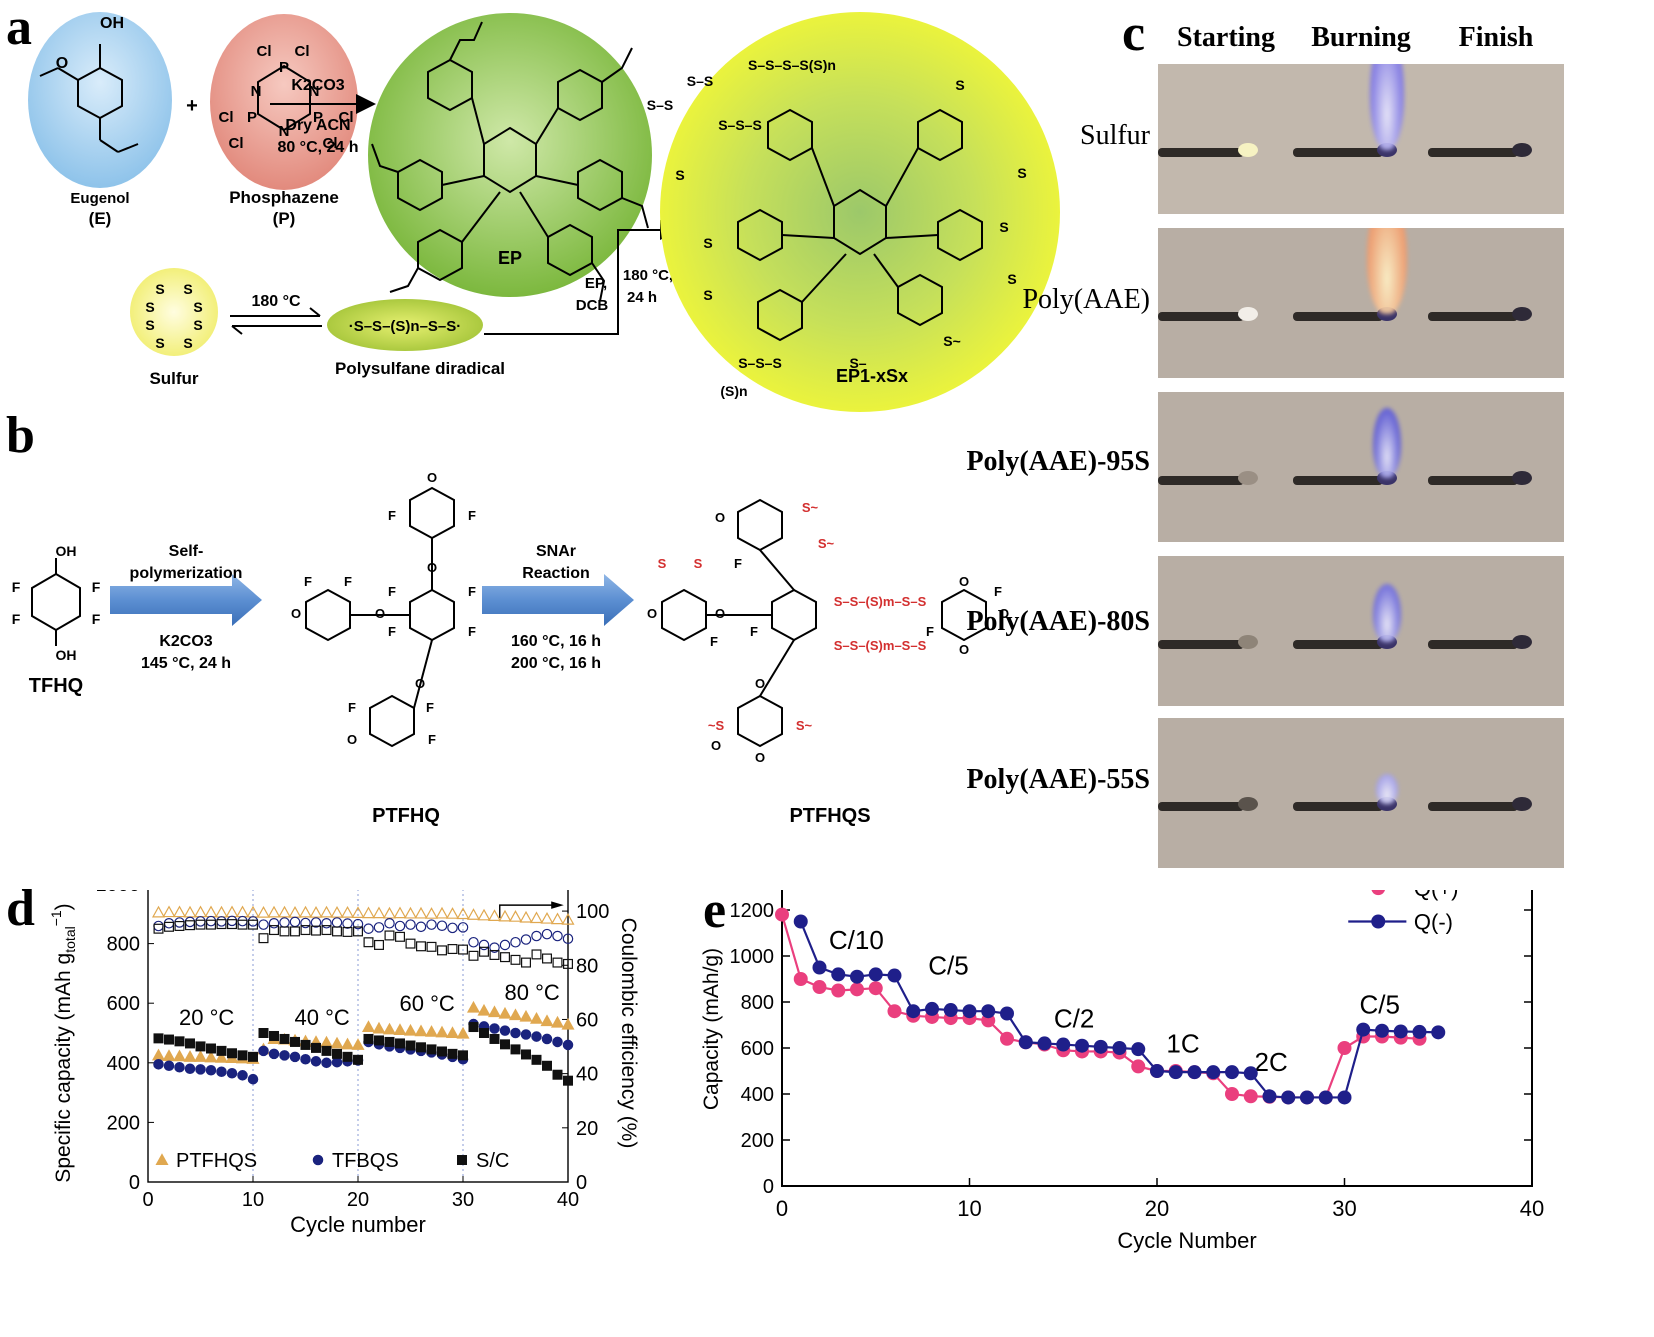 Image resolution: width=1654 pixels, height=1337 pixels. I want to click on sulfur-s8-circle, so click(174, 312).